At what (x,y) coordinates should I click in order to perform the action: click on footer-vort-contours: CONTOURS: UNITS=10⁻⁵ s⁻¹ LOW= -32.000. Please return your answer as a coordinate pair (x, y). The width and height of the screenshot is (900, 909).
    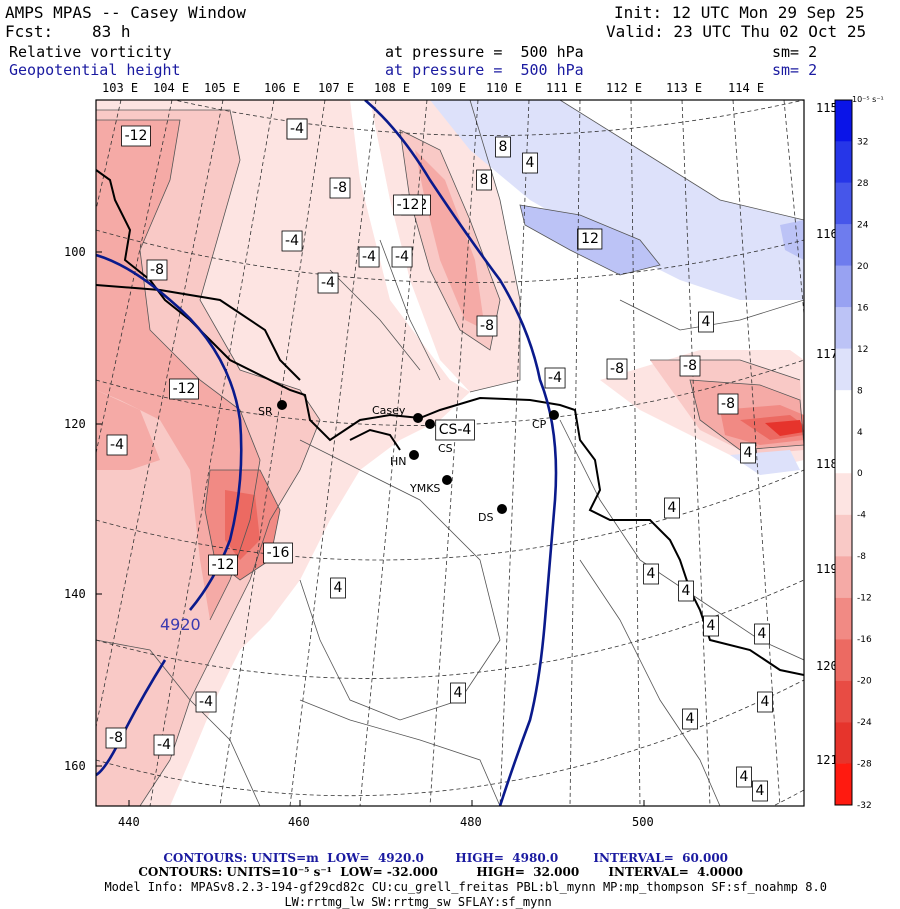
    Looking at the image, I should click on (284, 865).